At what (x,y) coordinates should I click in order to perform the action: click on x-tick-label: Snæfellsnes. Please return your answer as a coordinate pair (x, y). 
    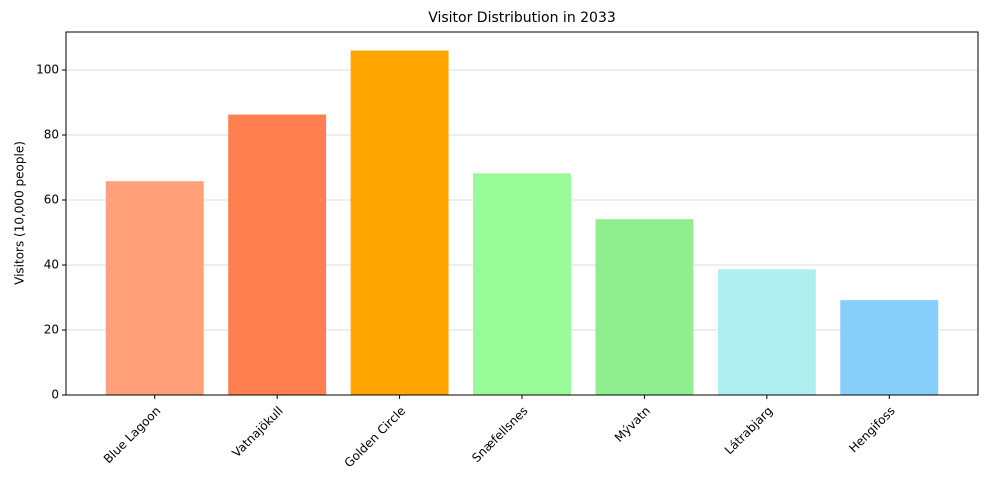
    Looking at the image, I should click on (499, 434).